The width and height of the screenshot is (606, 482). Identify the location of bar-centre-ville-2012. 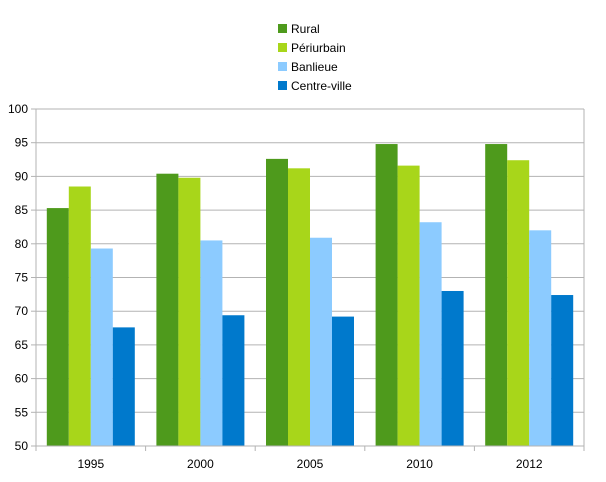
(562, 370).